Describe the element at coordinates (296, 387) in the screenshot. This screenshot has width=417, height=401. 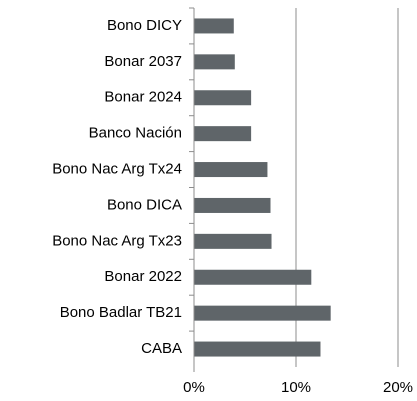
I see `x-tick-label: 10%` at that location.